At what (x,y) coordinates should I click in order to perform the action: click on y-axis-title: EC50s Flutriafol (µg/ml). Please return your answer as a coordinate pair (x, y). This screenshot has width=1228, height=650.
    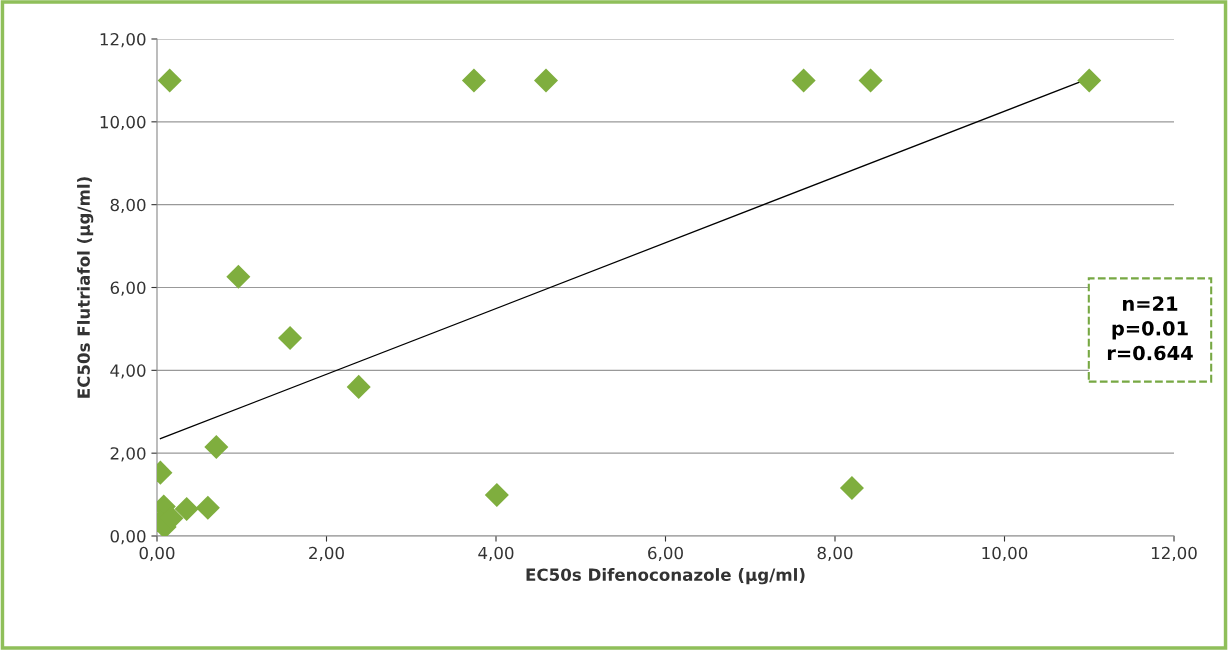
    Looking at the image, I should click on (85, 287).